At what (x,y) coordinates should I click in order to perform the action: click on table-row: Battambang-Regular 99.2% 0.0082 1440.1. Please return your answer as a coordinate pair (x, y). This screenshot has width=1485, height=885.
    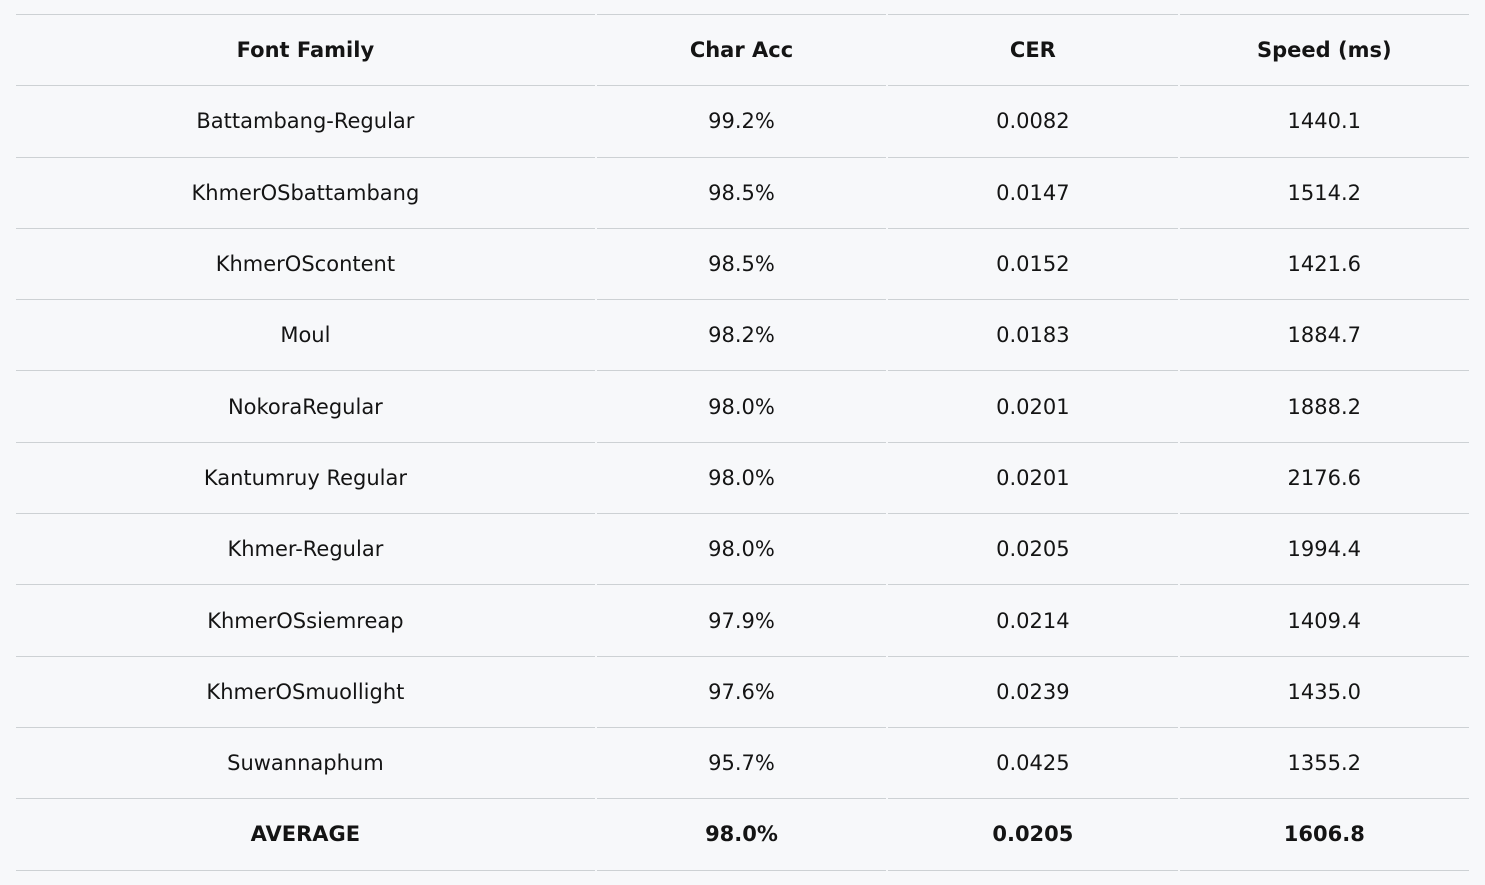
    Looking at the image, I should click on (742, 122).